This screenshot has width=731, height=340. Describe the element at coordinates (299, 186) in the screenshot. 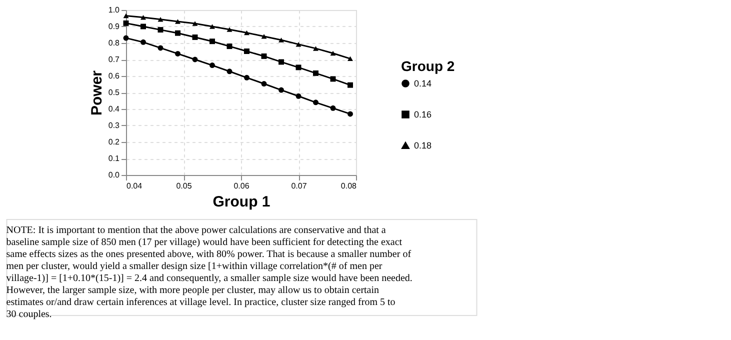

I see `x-tick-label: 0.07` at that location.